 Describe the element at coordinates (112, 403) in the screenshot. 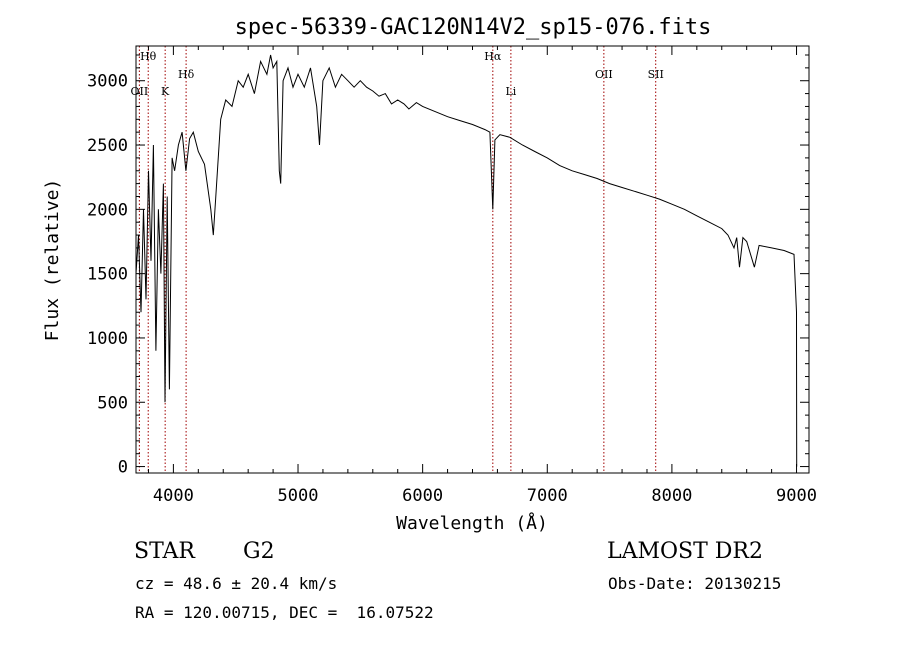

I see `y-tick-label: 500` at that location.